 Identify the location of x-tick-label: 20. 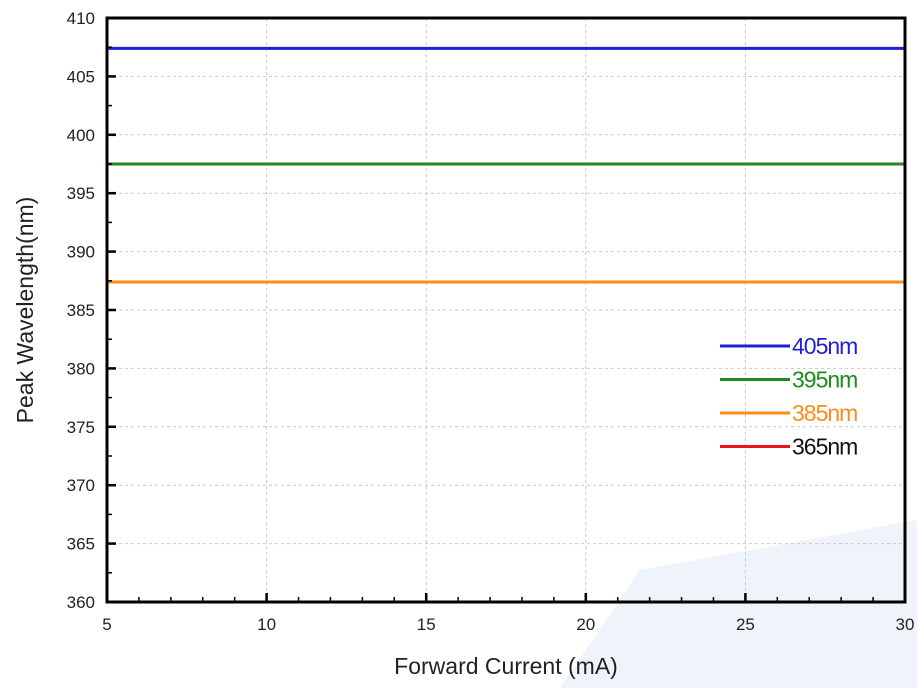
(585, 624).